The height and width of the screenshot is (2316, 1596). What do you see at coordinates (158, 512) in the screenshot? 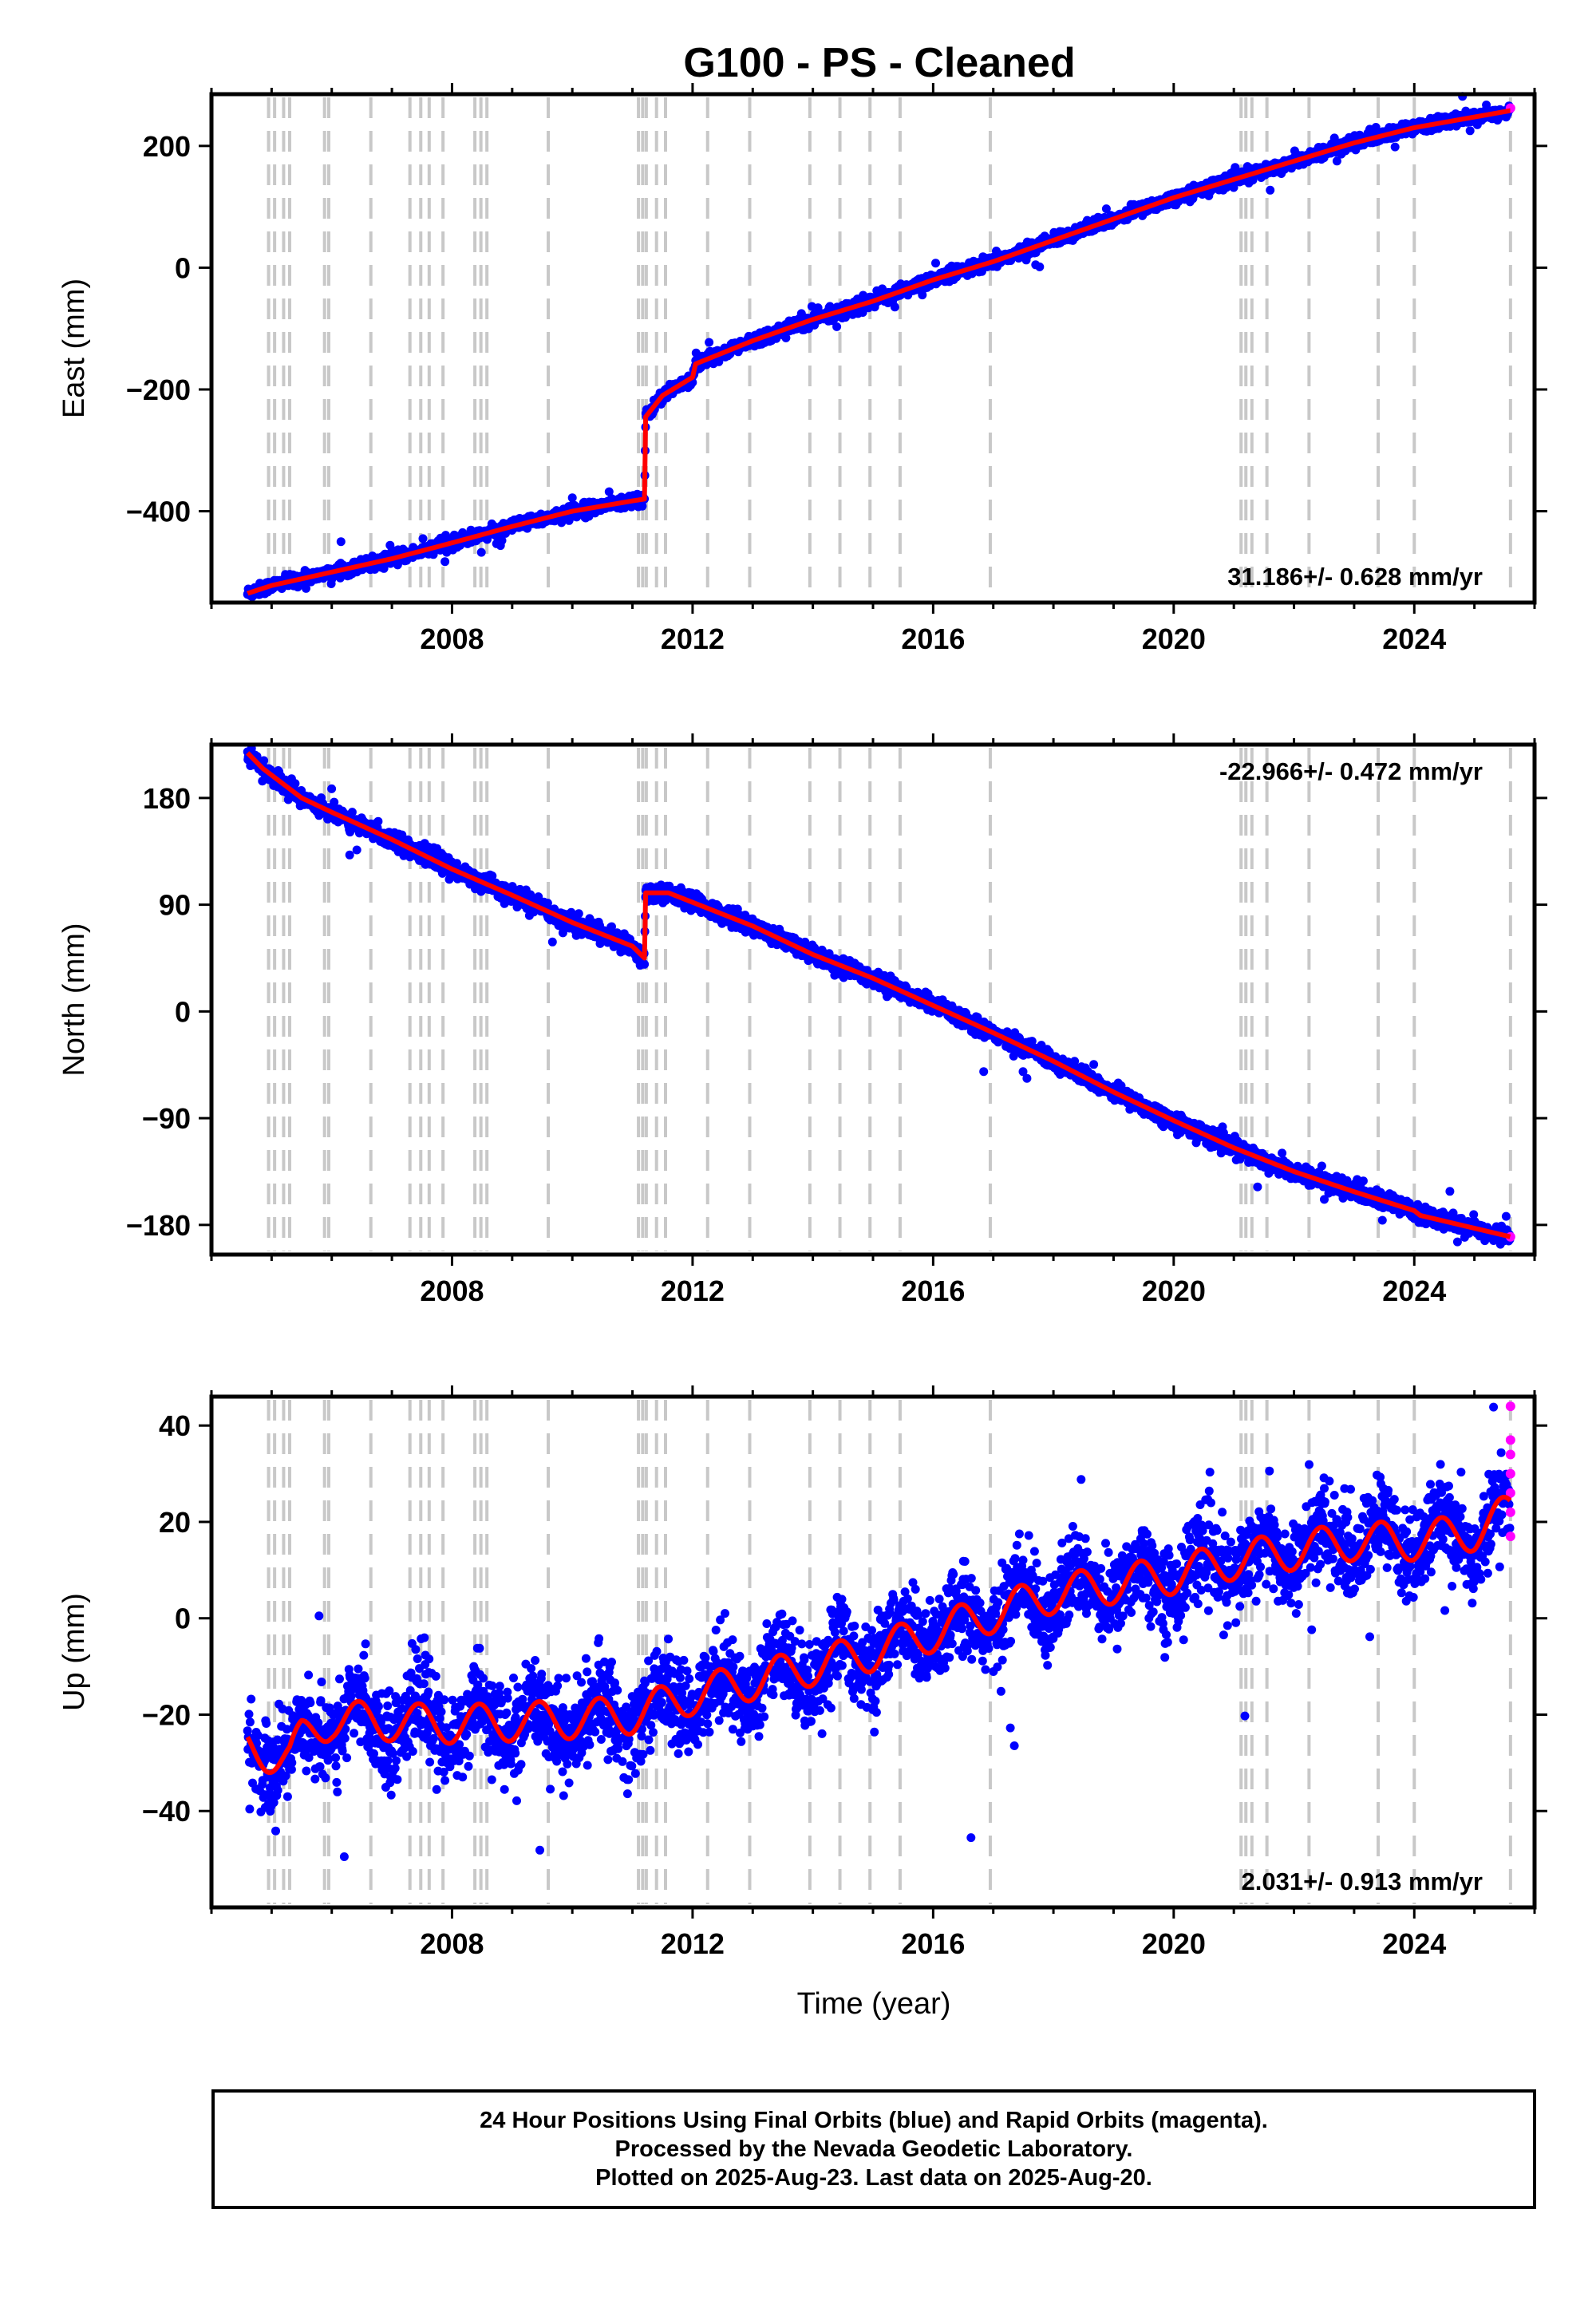
I see `y-tick-label: −400` at bounding box center [158, 512].